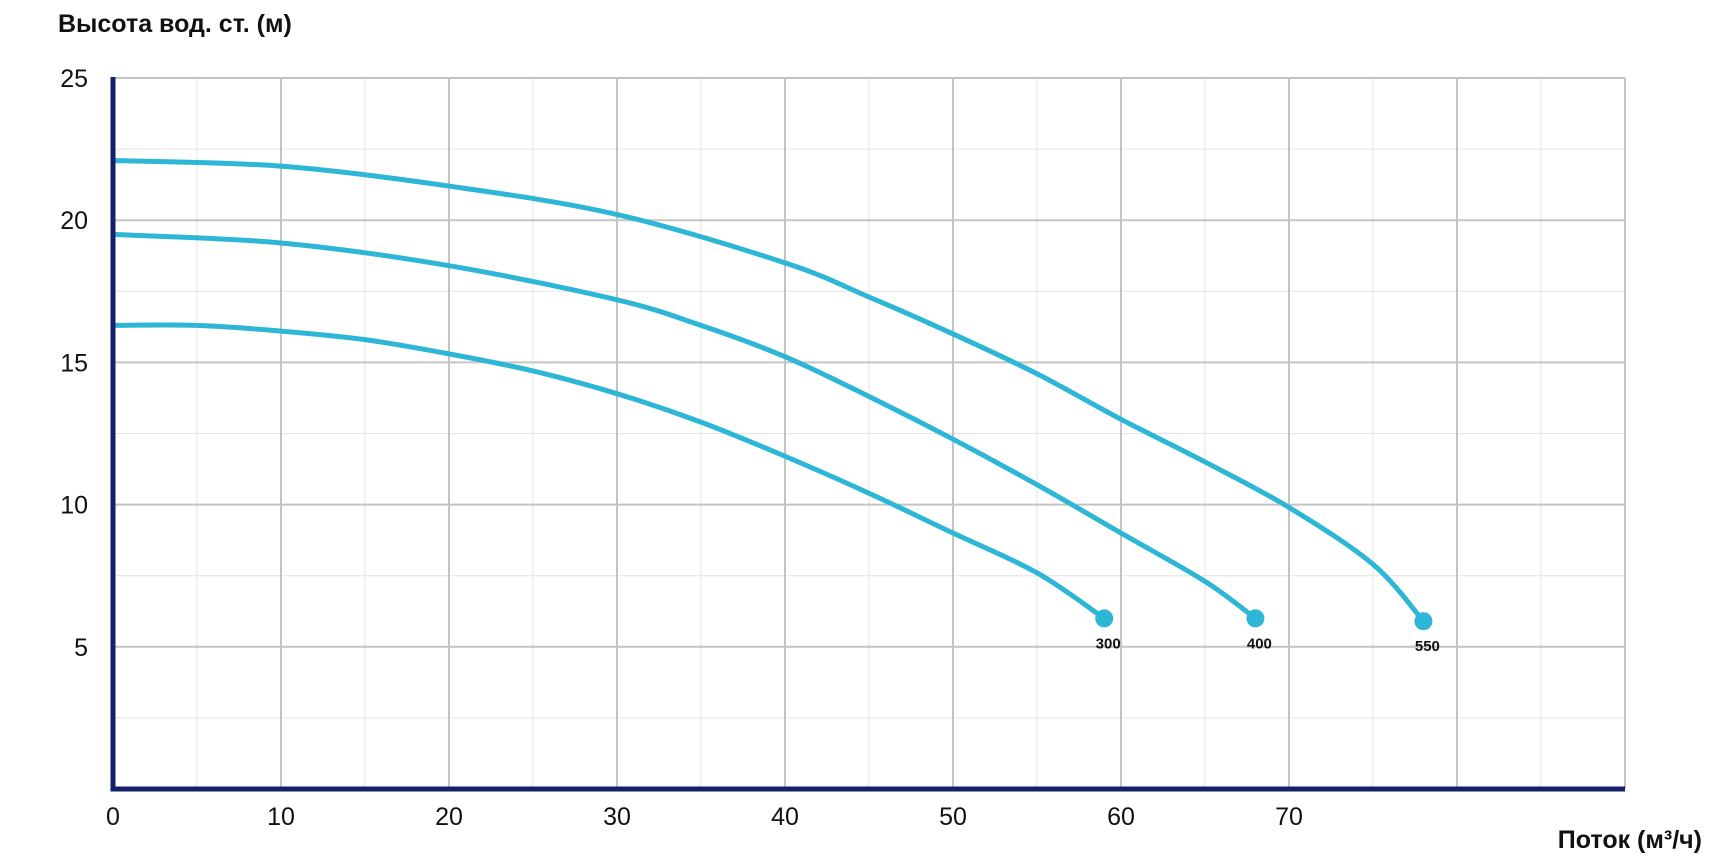  I want to click on x-tick-label: 70, so click(1289, 817).